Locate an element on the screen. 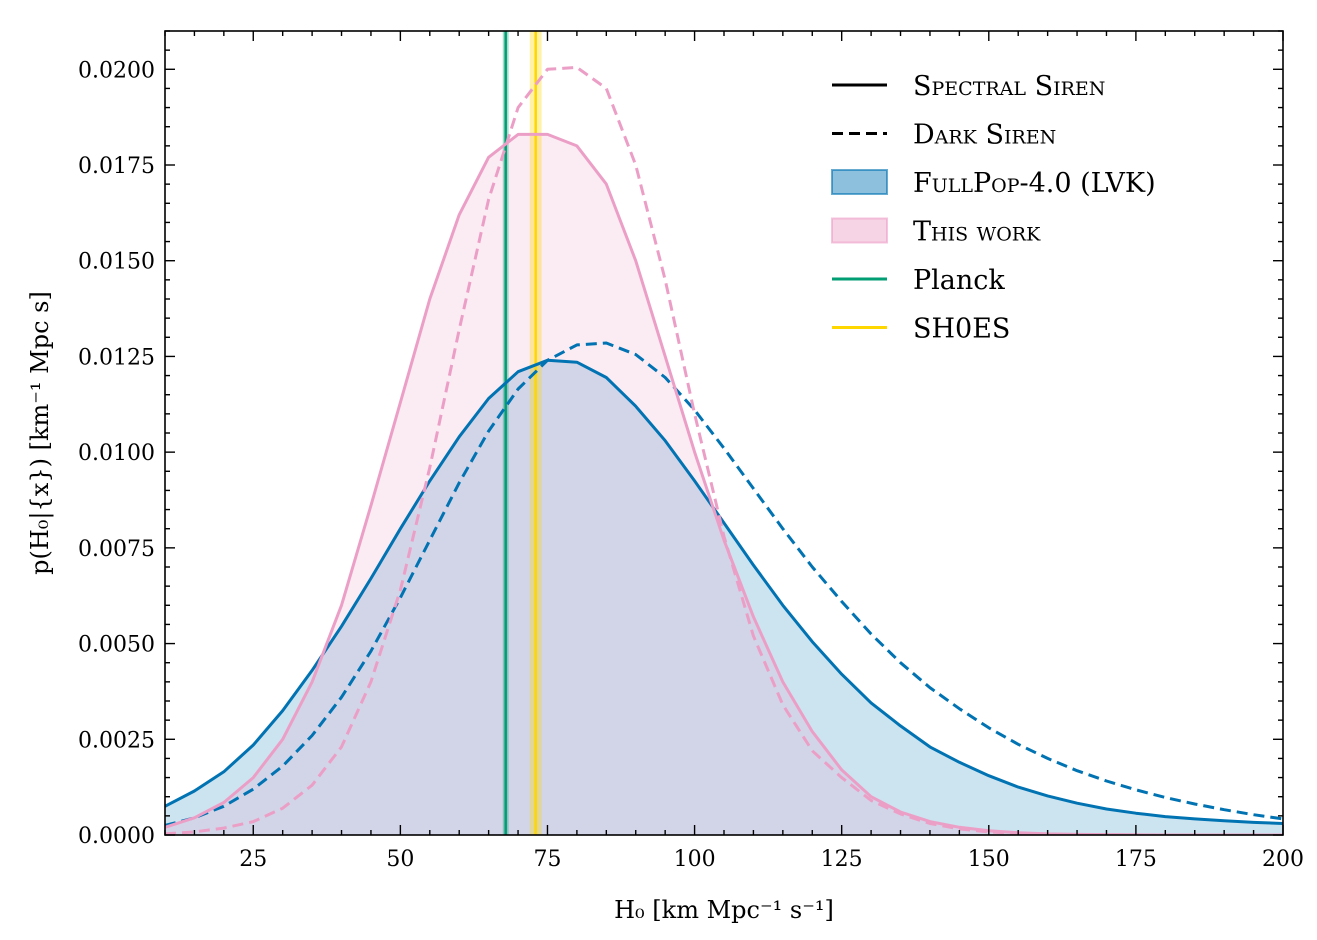  y-axis-label: p(H₀|{x}) [km⁻¹ Mpc s] is located at coordinates (40, 433).